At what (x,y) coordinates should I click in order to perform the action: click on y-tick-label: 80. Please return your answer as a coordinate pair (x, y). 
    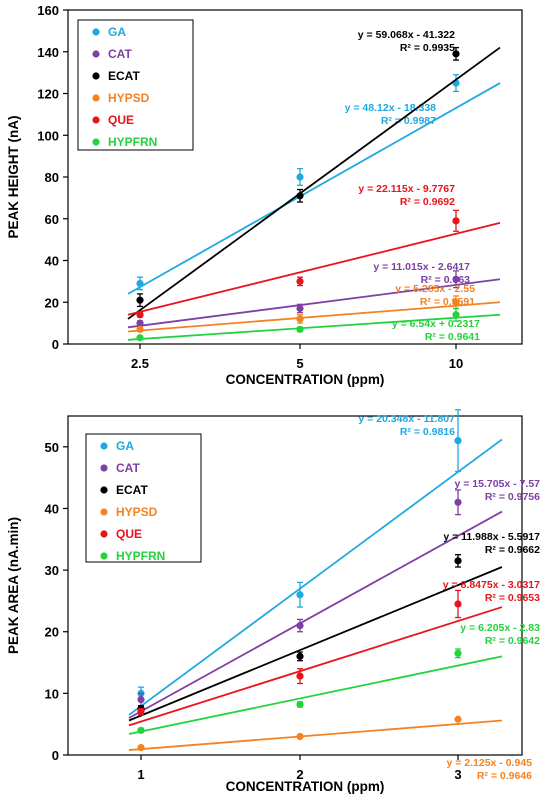
    Looking at the image, I should click on (52, 177).